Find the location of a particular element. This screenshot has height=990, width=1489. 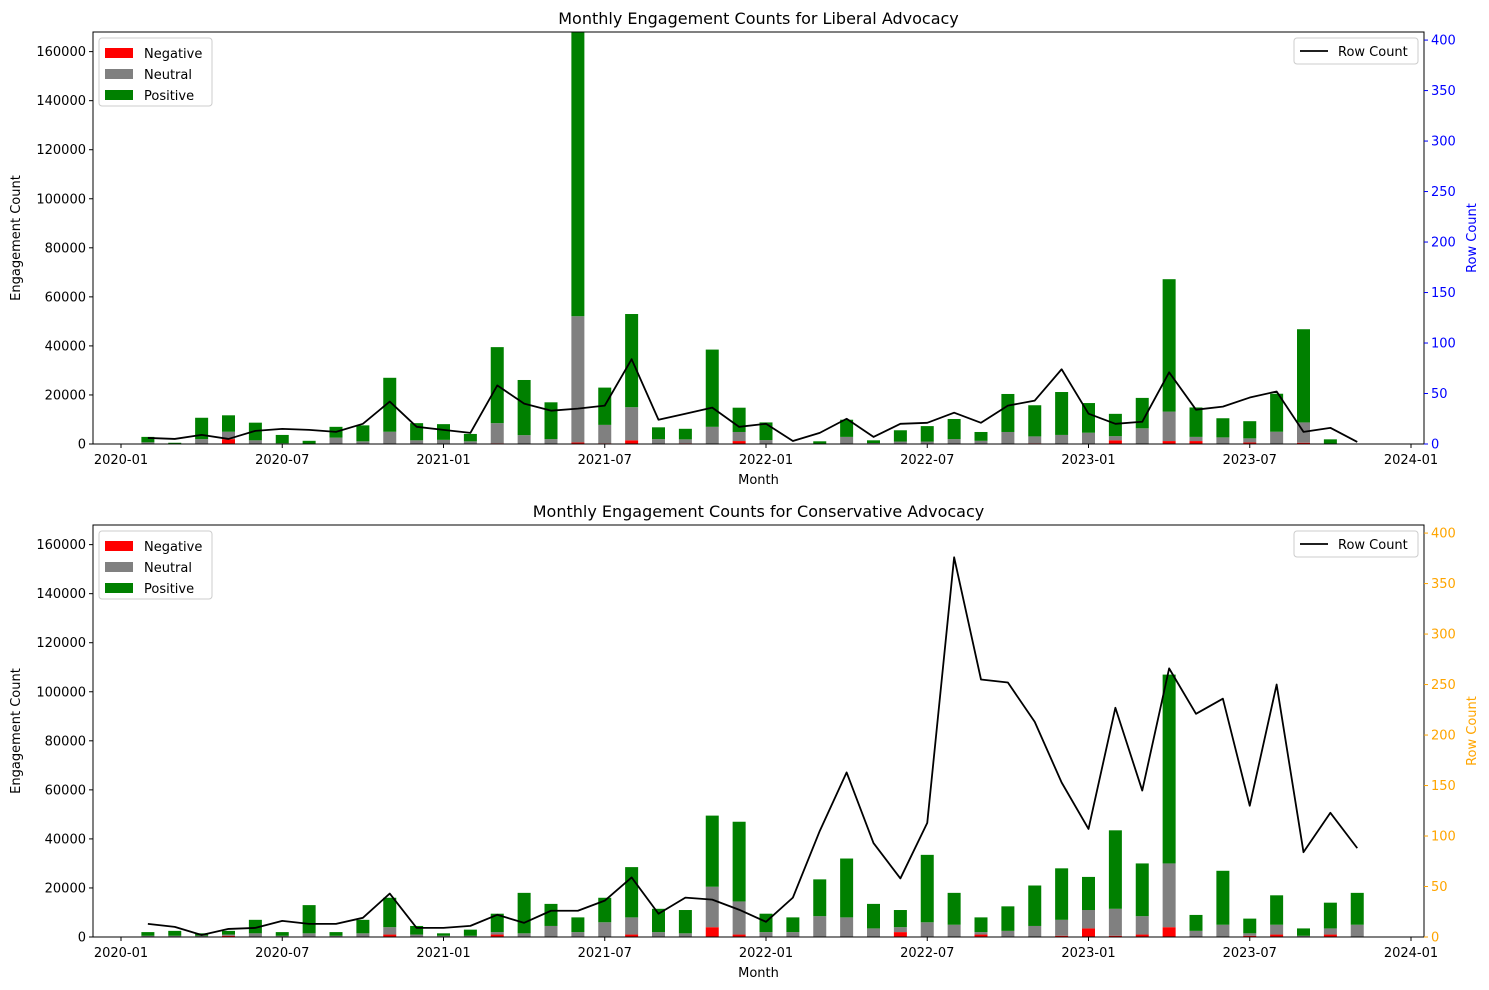

y-tick-label: 60000 is located at coordinates (65, 297).